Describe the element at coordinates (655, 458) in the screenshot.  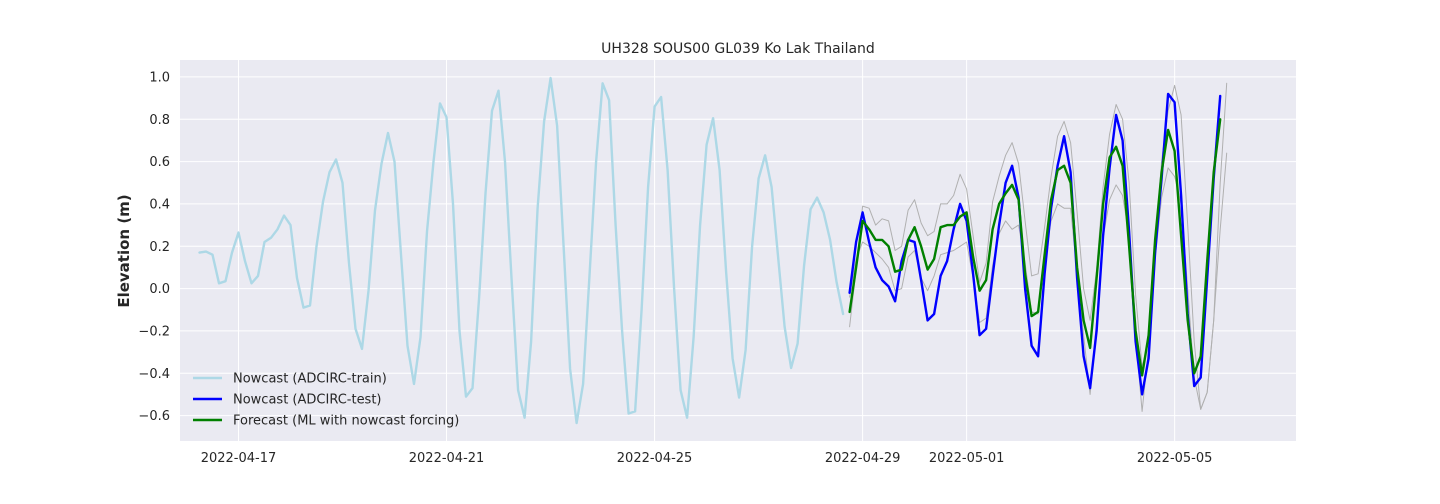
I see `x-tick-label: 2022-04-25` at that location.